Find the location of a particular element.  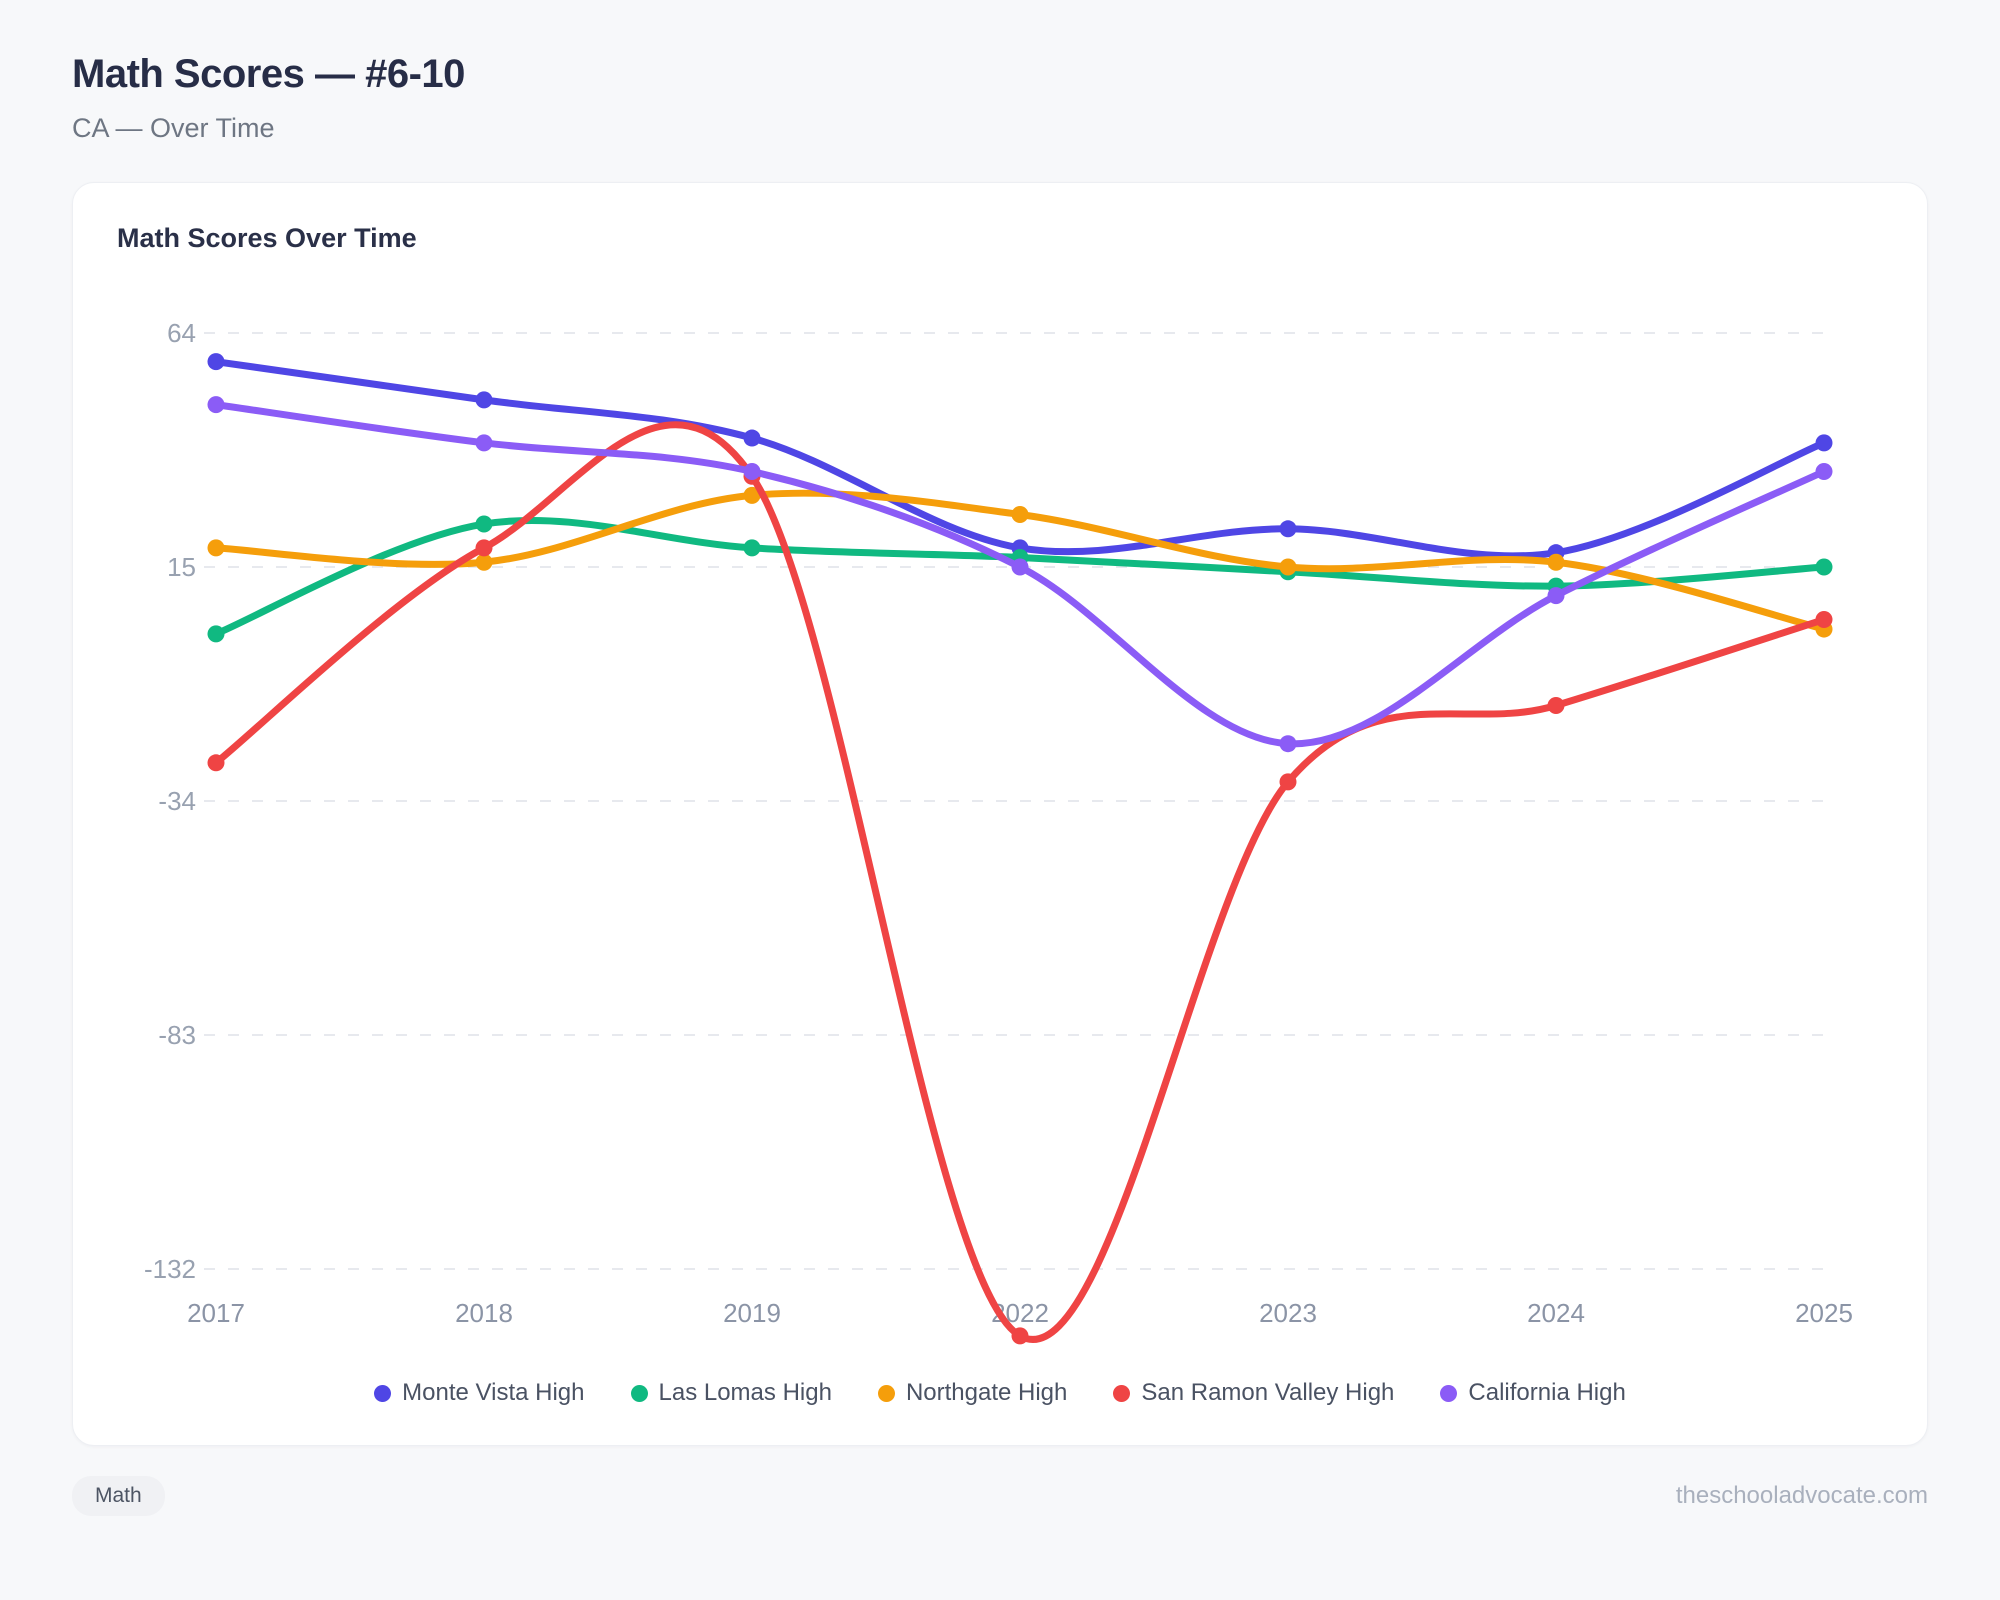

legend-item-las-lomas-high: Las Lomas High is located at coordinates (731, 1393).